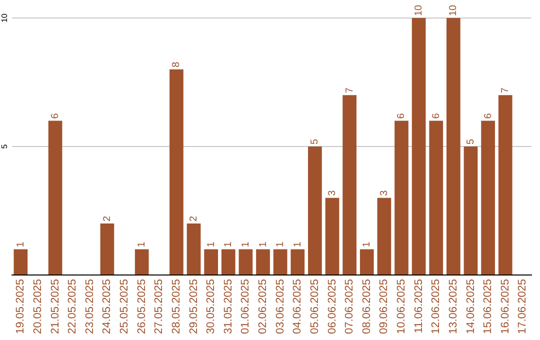 Image resolution: width=540 pixels, height=340 pixels. What do you see at coordinates (142, 306) in the screenshot?
I see `x-tick-label: 26.05.2025` at bounding box center [142, 306].